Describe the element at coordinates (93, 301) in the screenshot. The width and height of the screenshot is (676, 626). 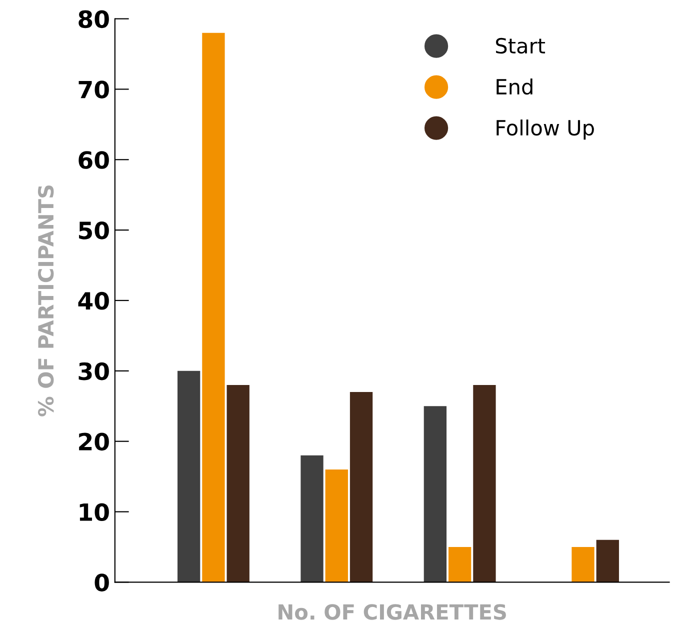
I see `y-tick-label: 40` at that location.